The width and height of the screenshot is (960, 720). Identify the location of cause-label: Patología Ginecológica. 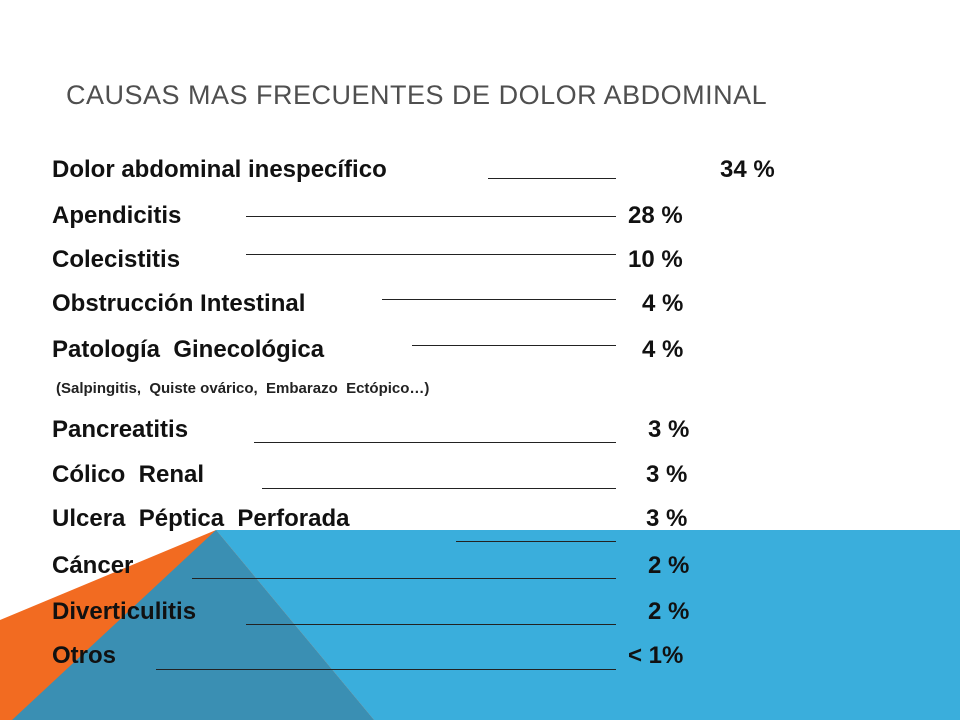
(188, 349).